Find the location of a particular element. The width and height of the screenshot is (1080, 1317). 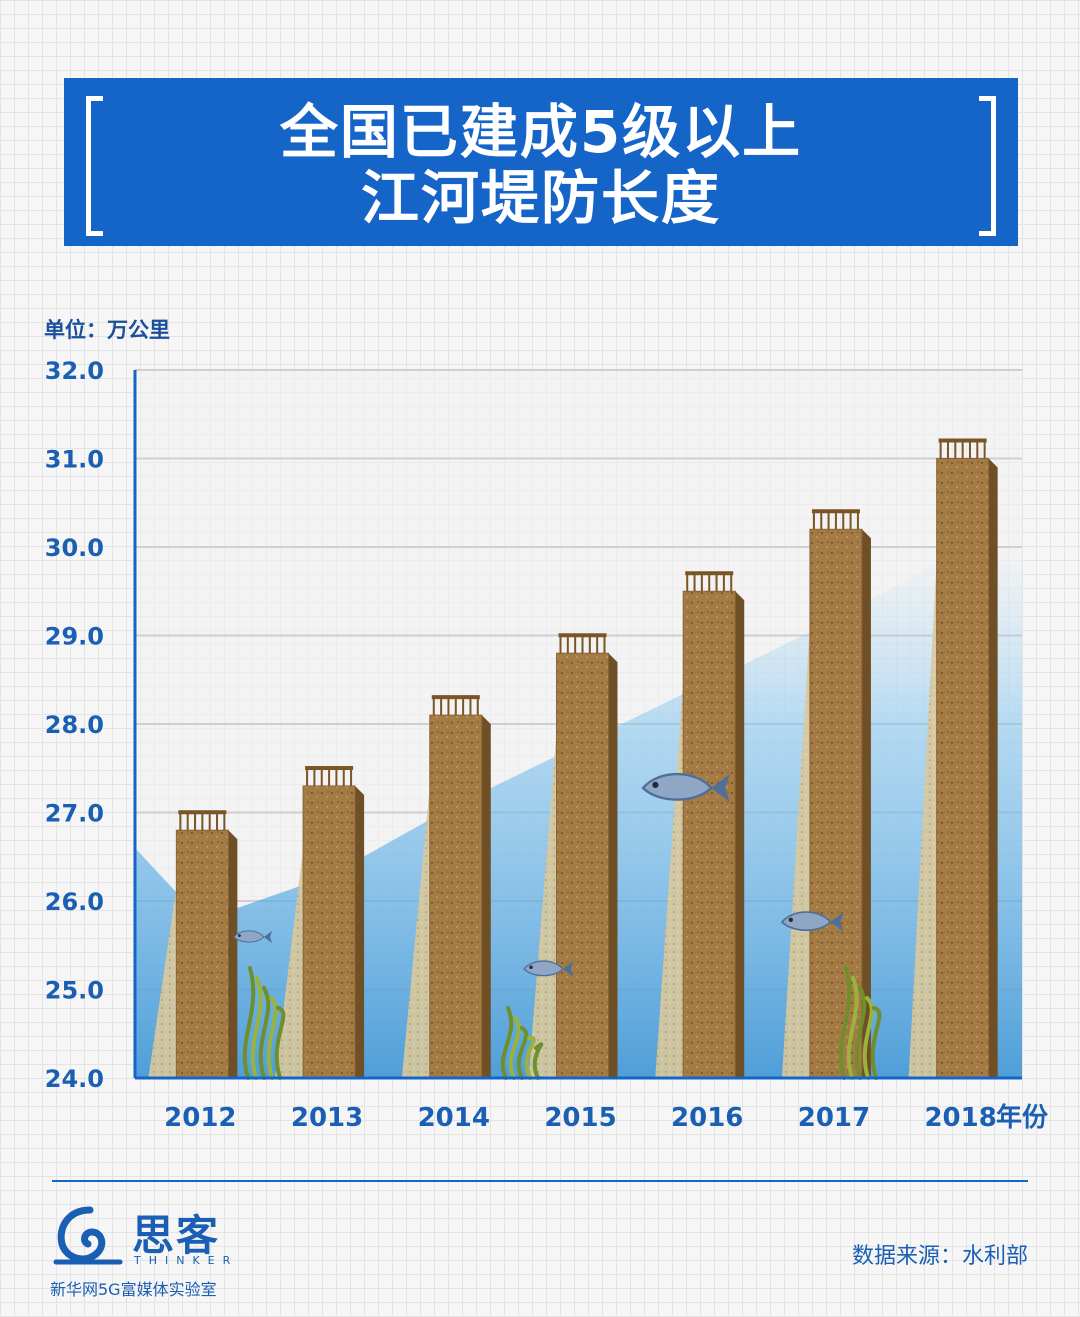

bar-2016 is located at coordinates (709, 834).